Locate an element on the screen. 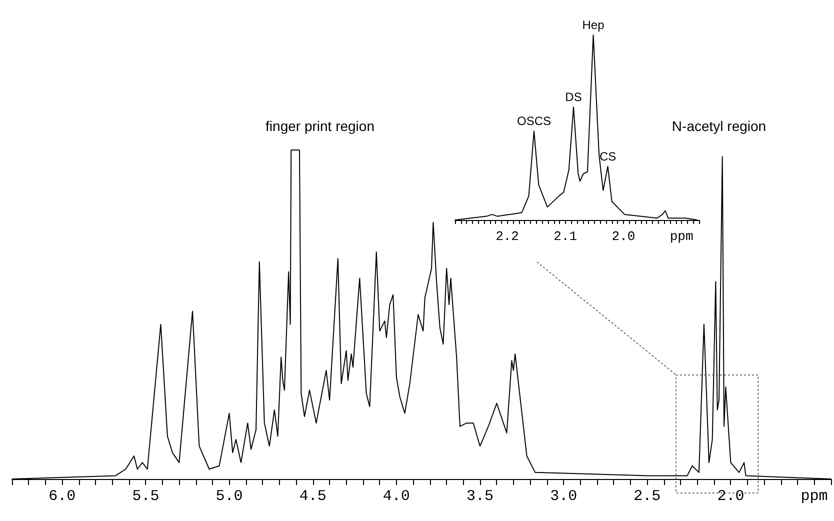 This screenshot has width=834, height=521. x-tick-label: 3.5 is located at coordinates (480, 496).